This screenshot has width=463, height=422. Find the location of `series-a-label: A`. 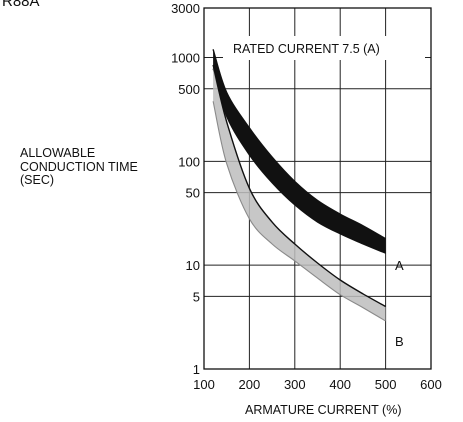

series-a-label: A is located at coordinates (399, 265).